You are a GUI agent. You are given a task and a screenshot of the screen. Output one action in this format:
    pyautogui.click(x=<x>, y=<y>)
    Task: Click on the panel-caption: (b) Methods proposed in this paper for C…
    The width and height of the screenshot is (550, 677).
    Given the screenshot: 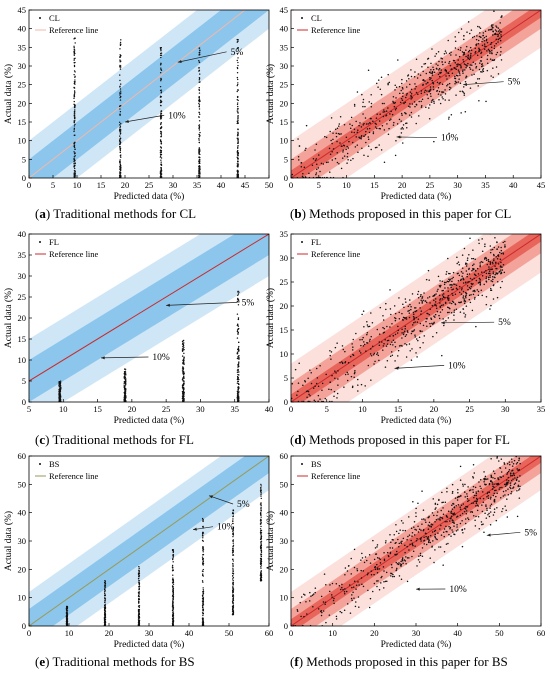 What is the action you would take?
    pyautogui.click(x=400, y=213)
    